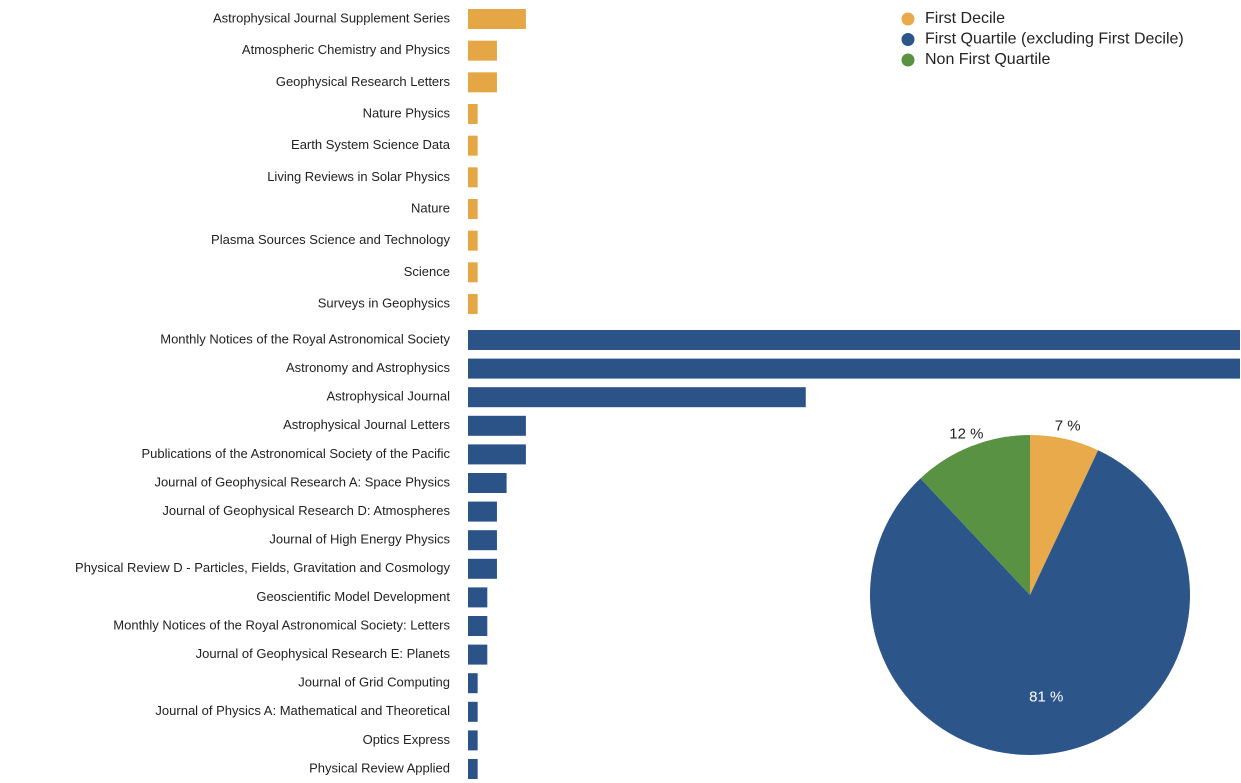 This screenshot has height=783, width=1241. I want to click on legend-label: Non First Quartile, so click(987, 59).